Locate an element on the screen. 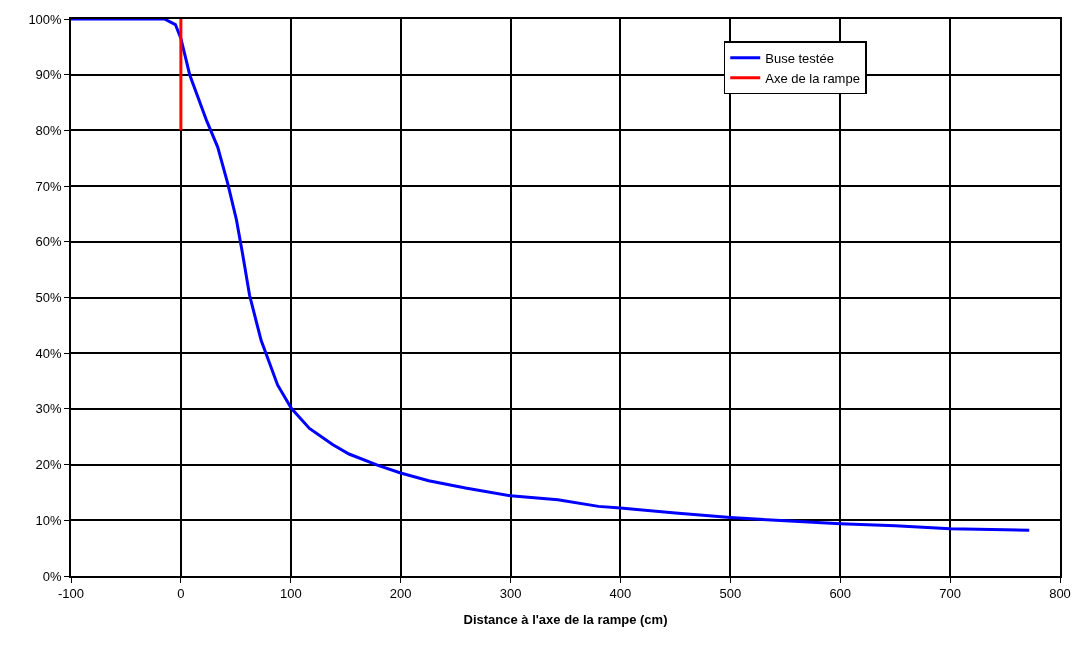 The image size is (1083, 648). x-tick-label: 100 is located at coordinates (290, 594).